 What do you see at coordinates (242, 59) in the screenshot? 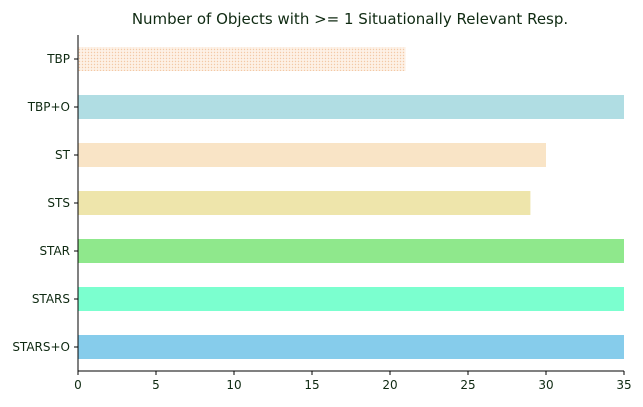
I see `bar-tbp` at bounding box center [242, 59].